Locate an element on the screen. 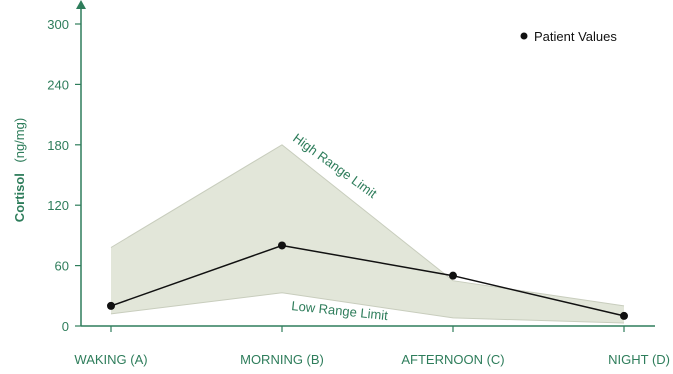 The width and height of the screenshot is (673, 374). legend-label: Patient Values is located at coordinates (575, 36).